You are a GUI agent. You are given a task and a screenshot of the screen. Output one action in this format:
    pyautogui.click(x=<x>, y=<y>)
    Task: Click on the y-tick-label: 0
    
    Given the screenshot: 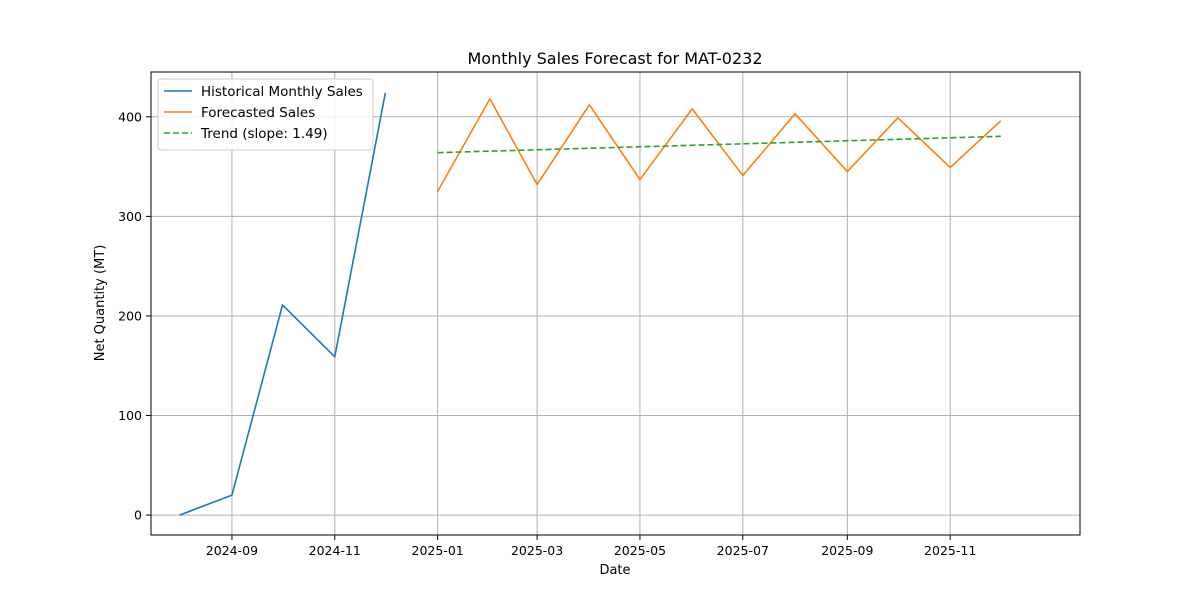 What is the action you would take?
    pyautogui.click(x=138, y=515)
    